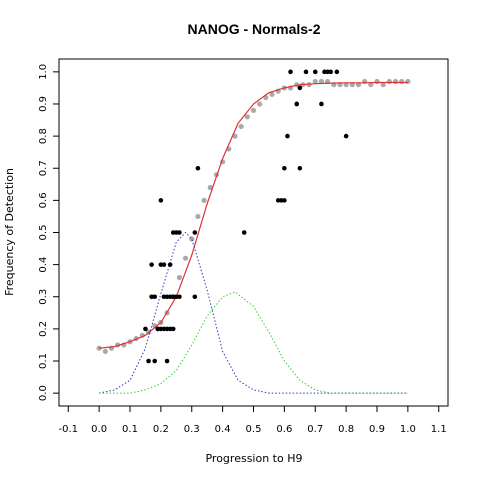 This screenshot has width=480, height=480. Describe the element at coordinates (253, 29) in the screenshot. I see `chart-title: NANOG - Normals-2` at that location.